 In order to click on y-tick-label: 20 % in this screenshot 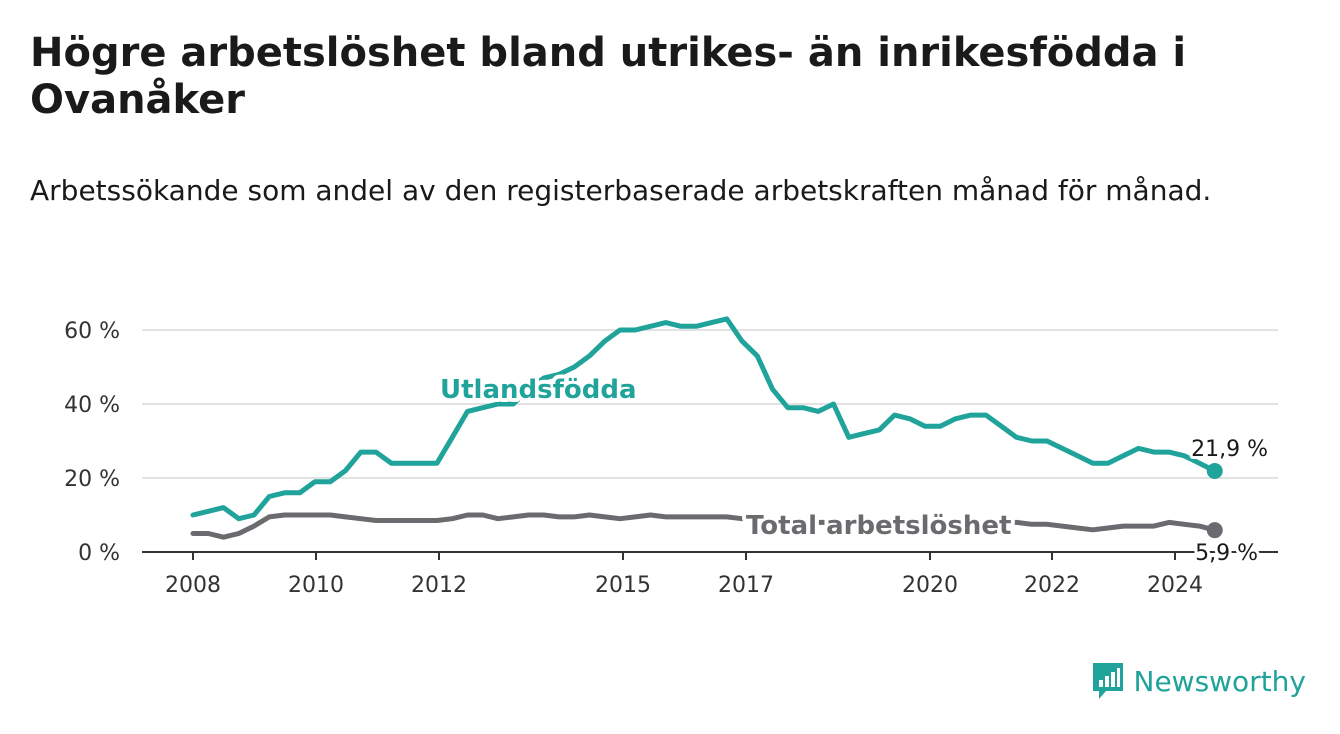, I will do `click(92, 479)`.